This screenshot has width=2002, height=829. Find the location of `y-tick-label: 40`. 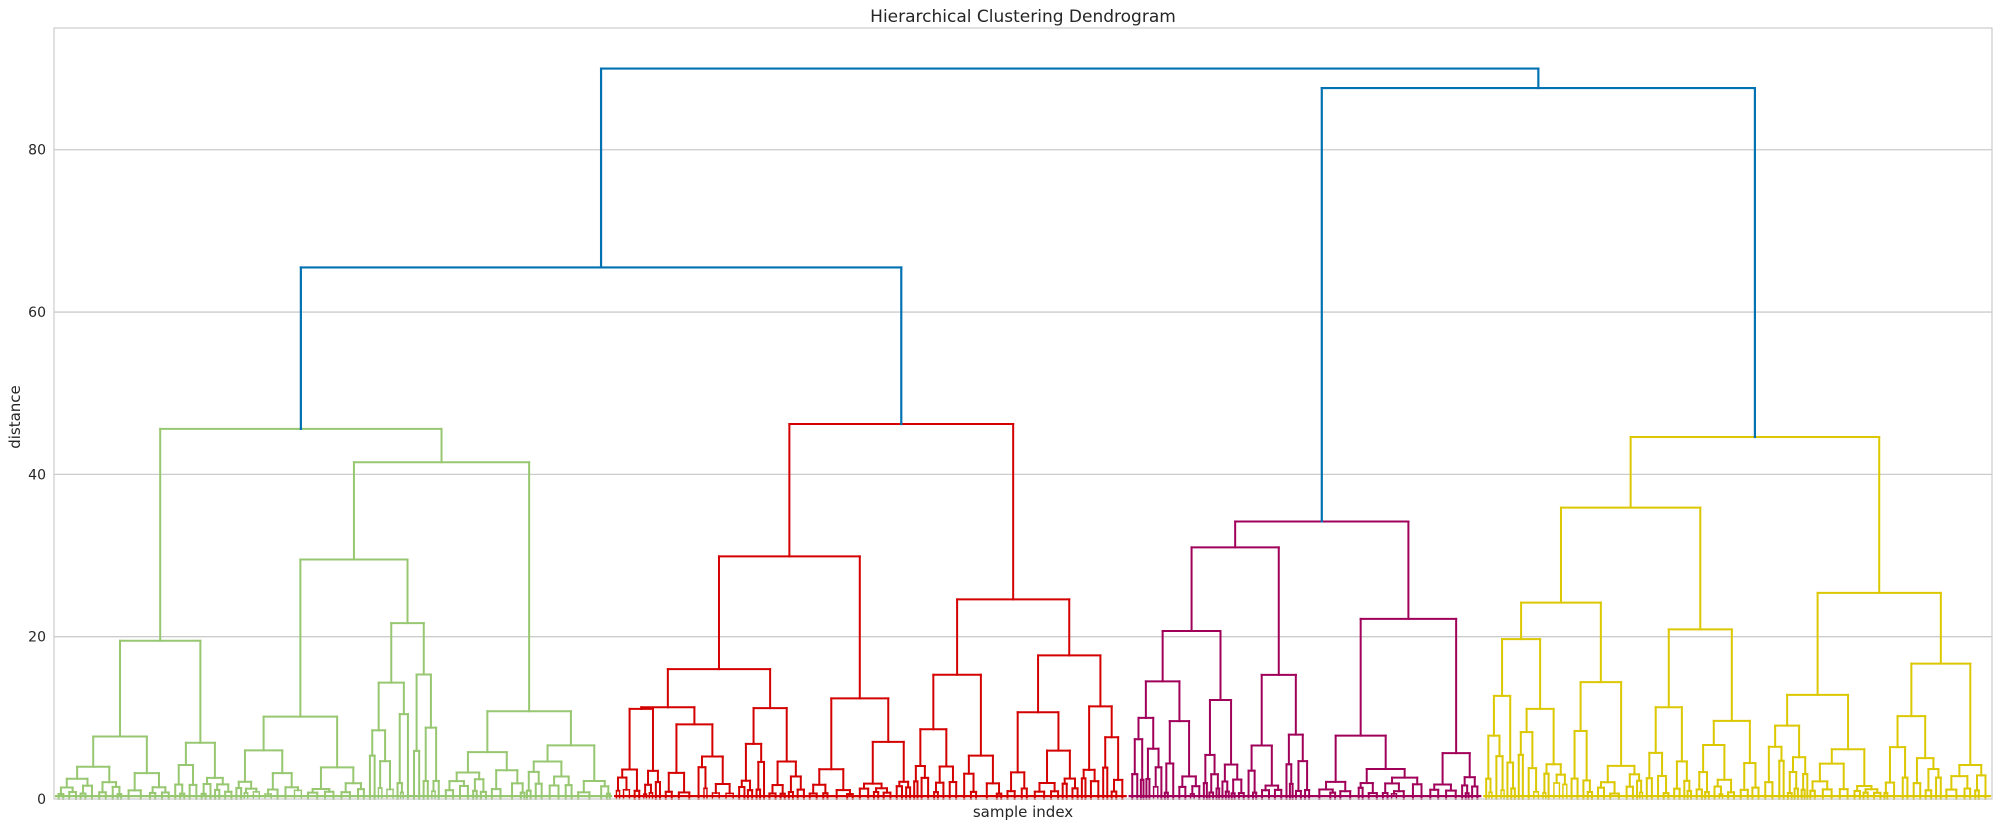

y-tick-label: 40 is located at coordinates (37, 475).